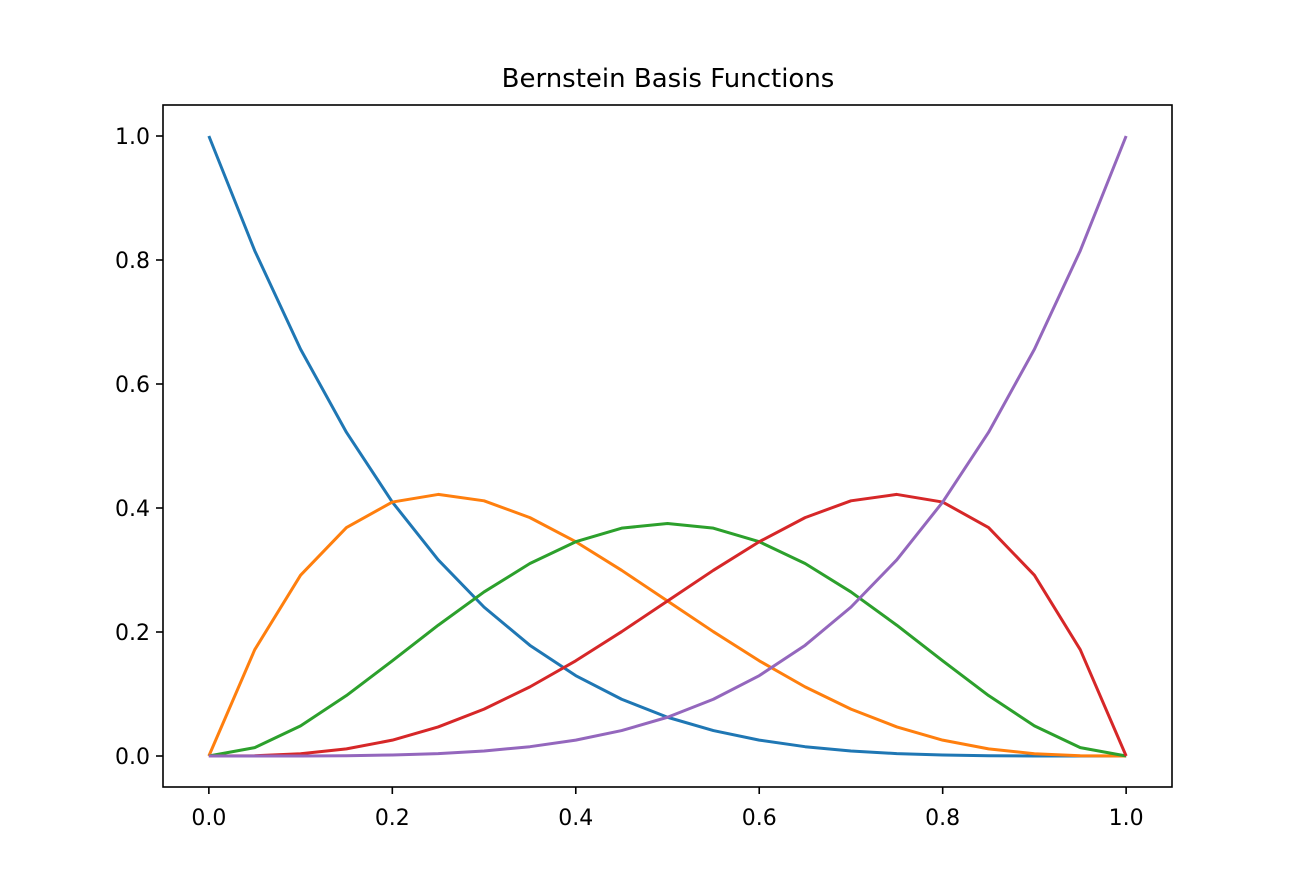 The width and height of the screenshot is (1302, 884). What do you see at coordinates (575, 818) in the screenshot?
I see `x-tick-label: 0.4` at bounding box center [575, 818].